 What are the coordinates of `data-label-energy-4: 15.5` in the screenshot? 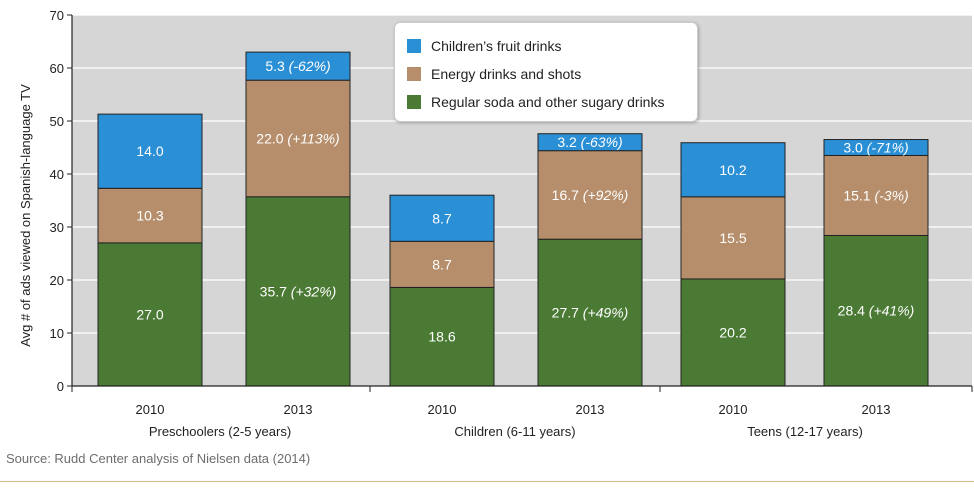 It's located at (732, 238).